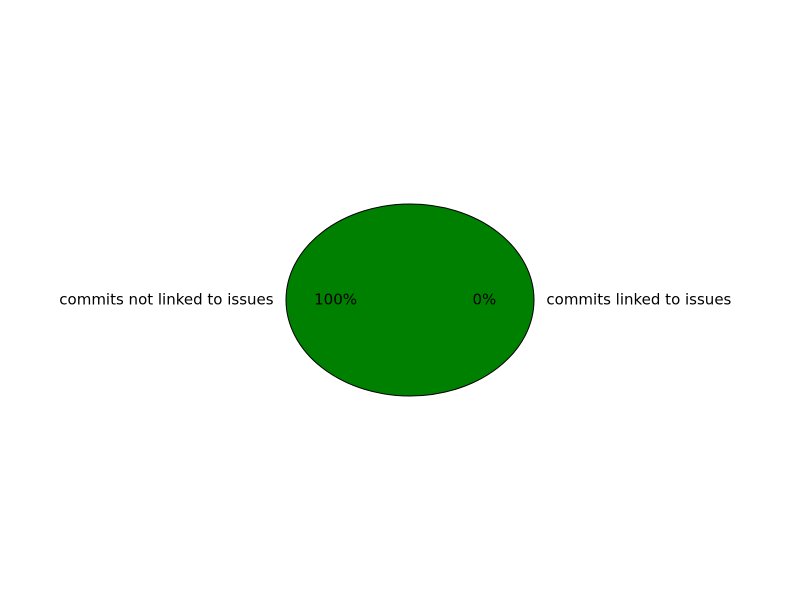 The image size is (800, 600). Describe the element at coordinates (166, 300) in the screenshot. I see `slice-label: commits not linked to issues` at that location.